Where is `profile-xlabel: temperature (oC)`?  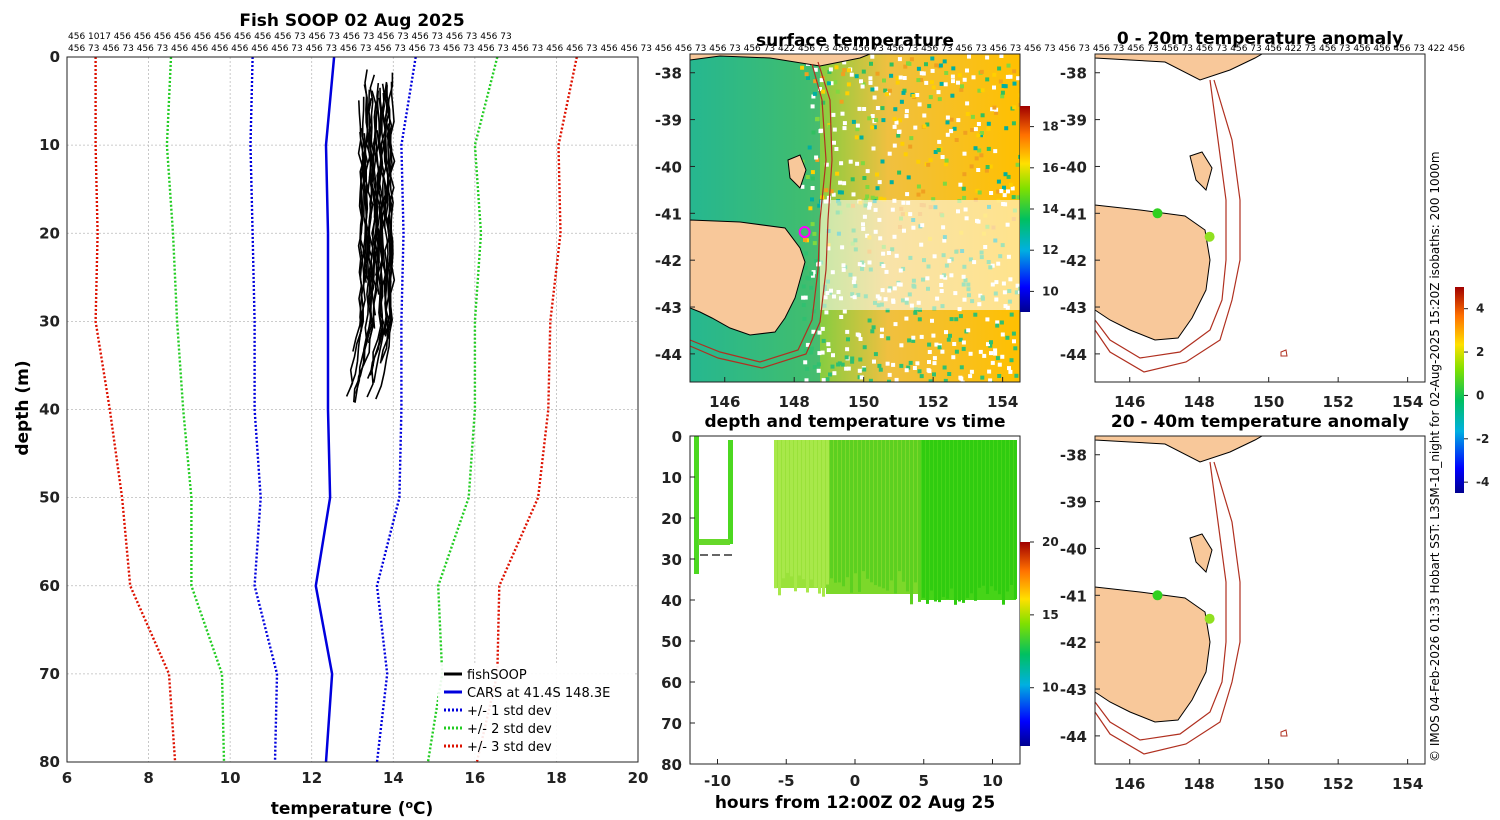 profile-xlabel: temperature (oC) is located at coordinates (352, 809).